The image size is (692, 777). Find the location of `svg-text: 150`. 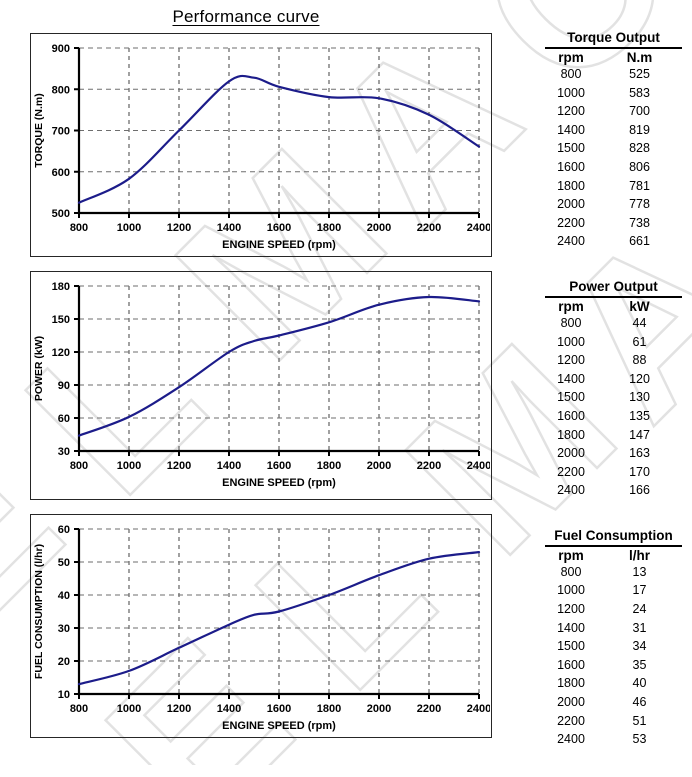

svg-text: 150 is located at coordinates (61, 320).